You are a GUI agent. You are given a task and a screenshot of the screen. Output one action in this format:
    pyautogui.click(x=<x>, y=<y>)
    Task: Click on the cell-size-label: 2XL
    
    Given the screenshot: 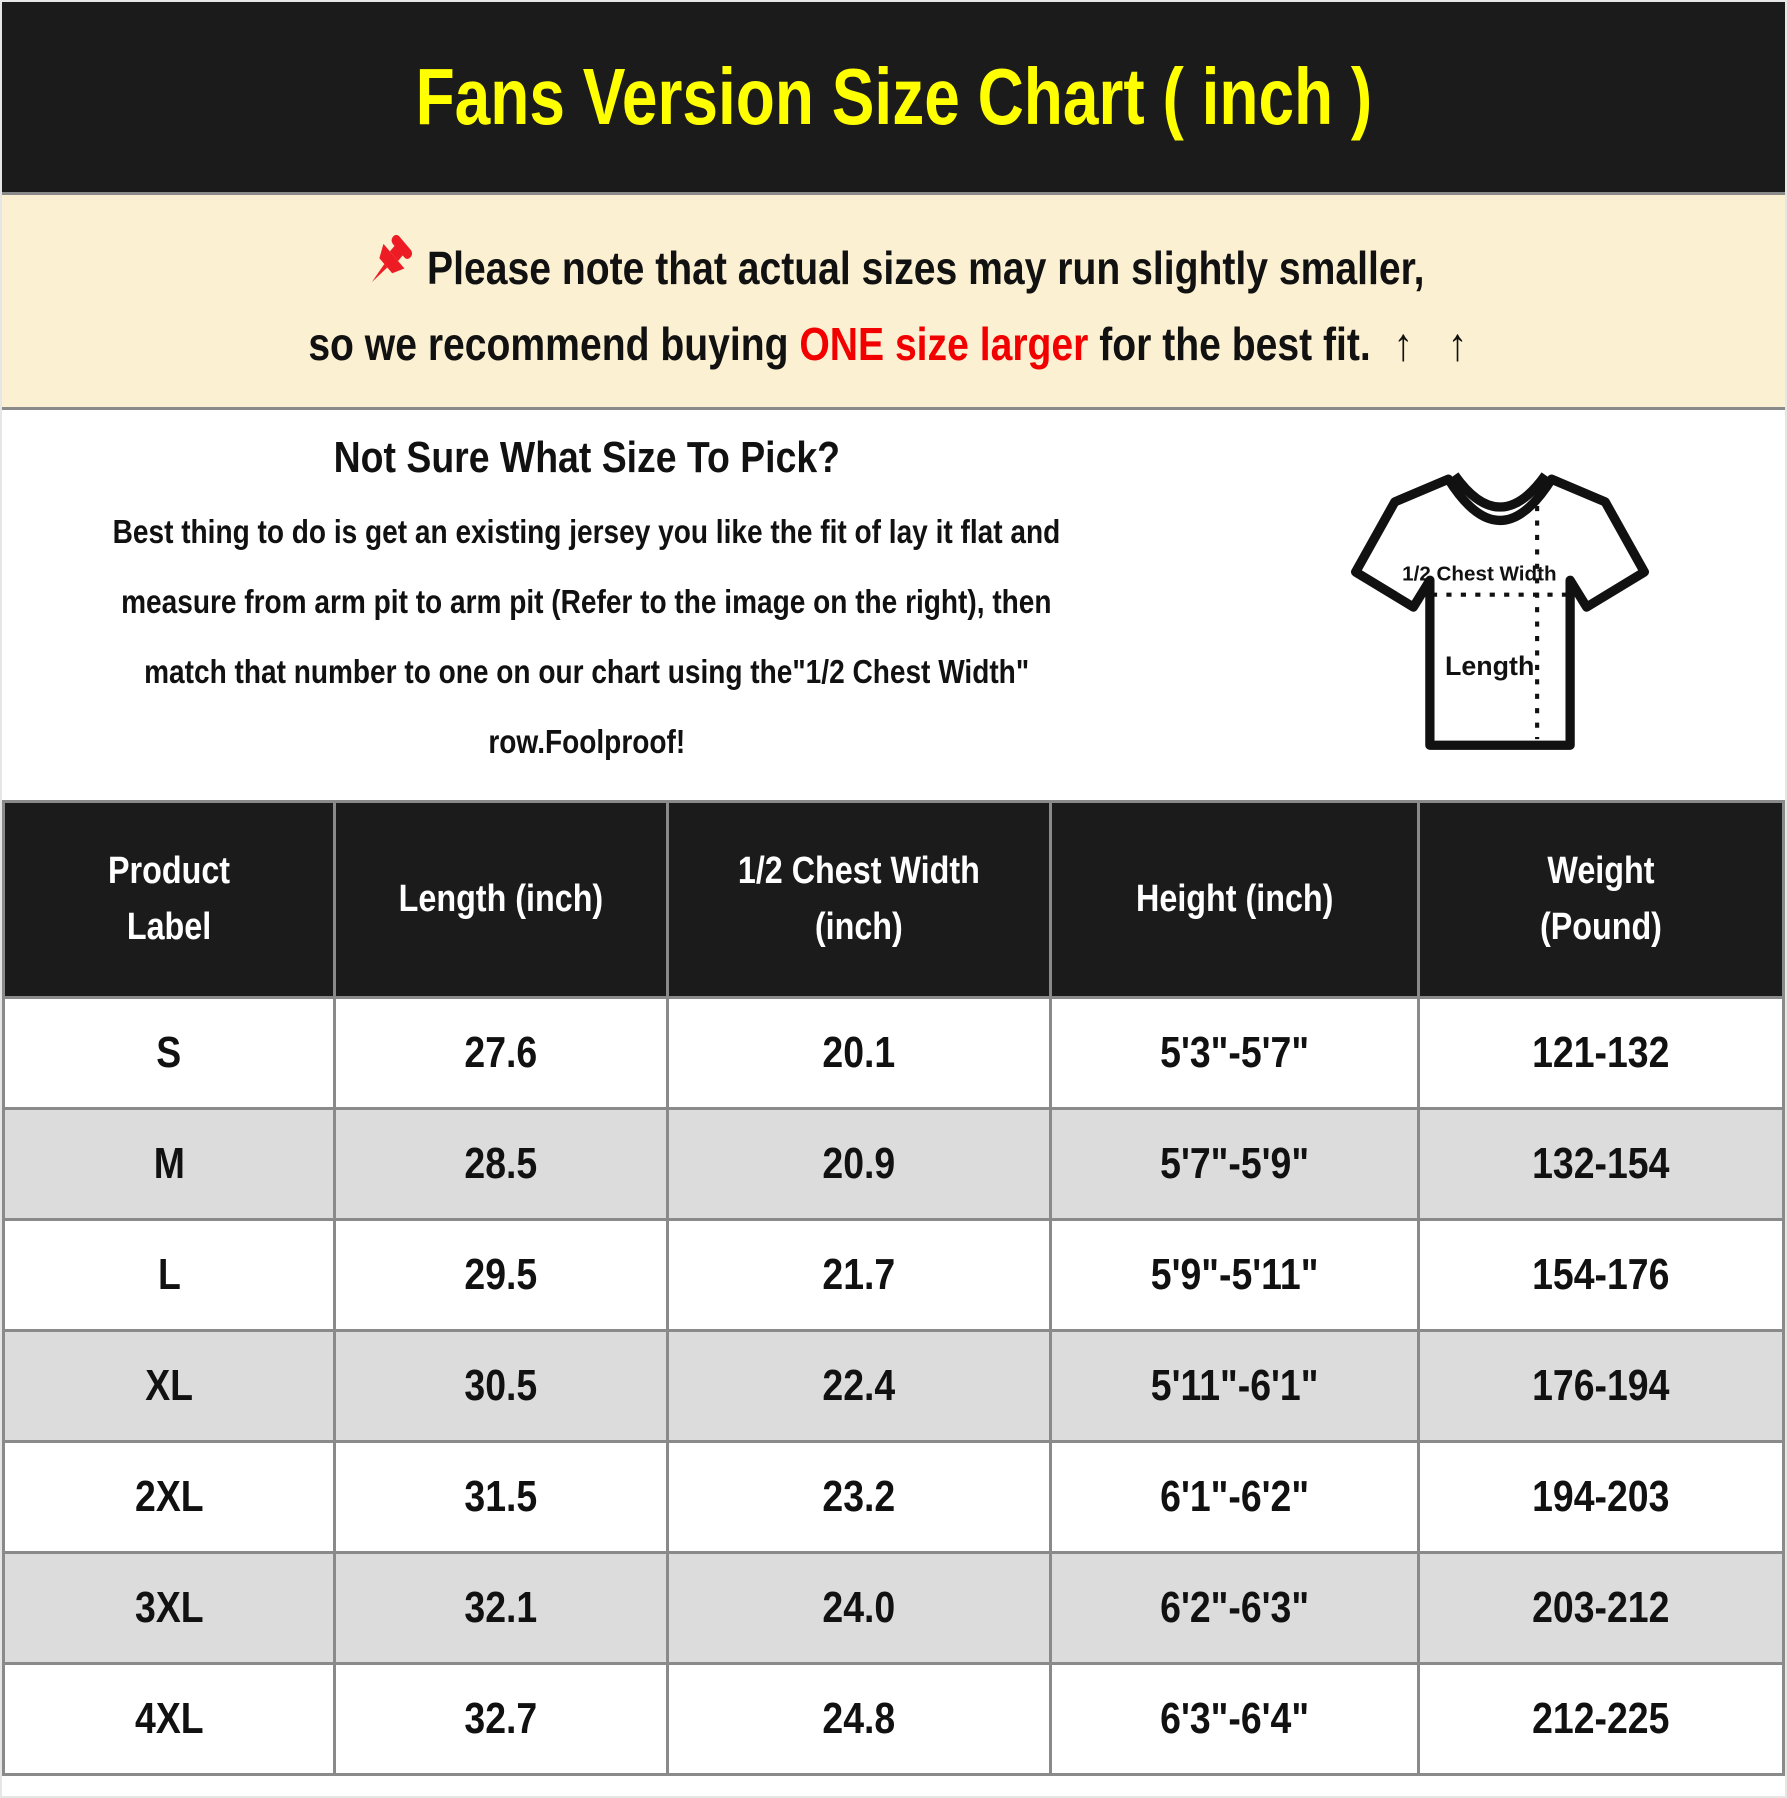 What is the action you would take?
    pyautogui.click(x=169, y=1497)
    